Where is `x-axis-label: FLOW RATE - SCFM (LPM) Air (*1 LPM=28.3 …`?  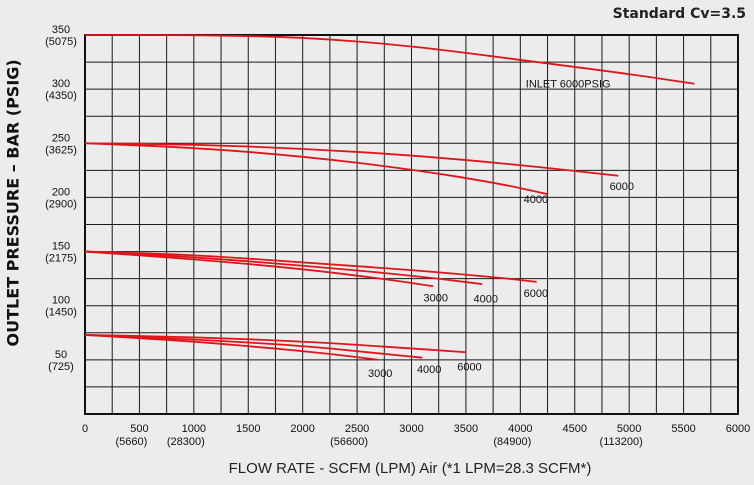
x-axis-label: FLOW RATE - SCFM (LPM) Air (*1 LPM=28.3 … is located at coordinates (410, 468).